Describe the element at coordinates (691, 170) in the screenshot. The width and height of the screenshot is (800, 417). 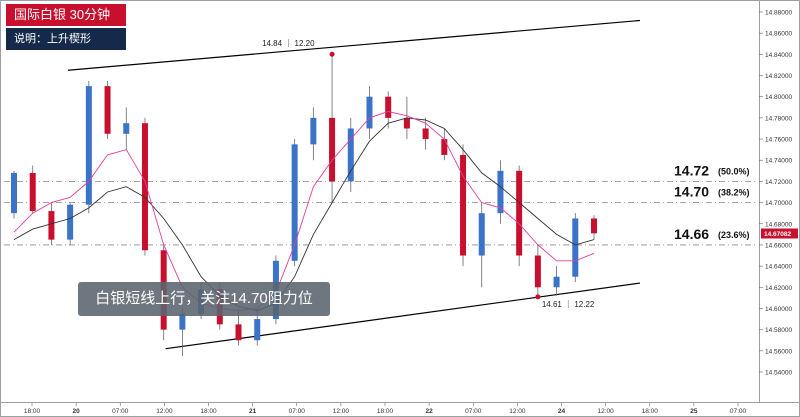
I see `fib-level-price: 14.72` at that location.